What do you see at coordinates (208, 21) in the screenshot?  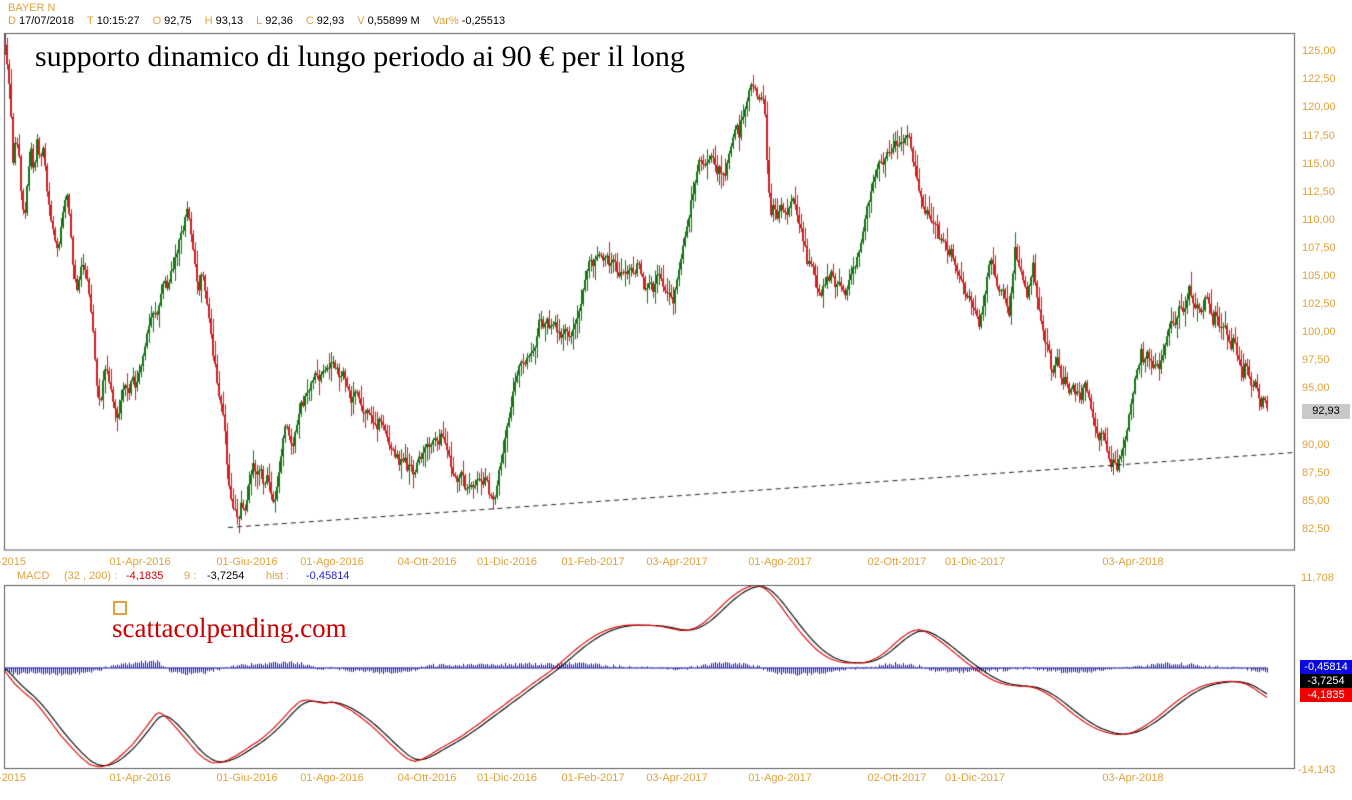 I see `header-field-label: H` at bounding box center [208, 21].